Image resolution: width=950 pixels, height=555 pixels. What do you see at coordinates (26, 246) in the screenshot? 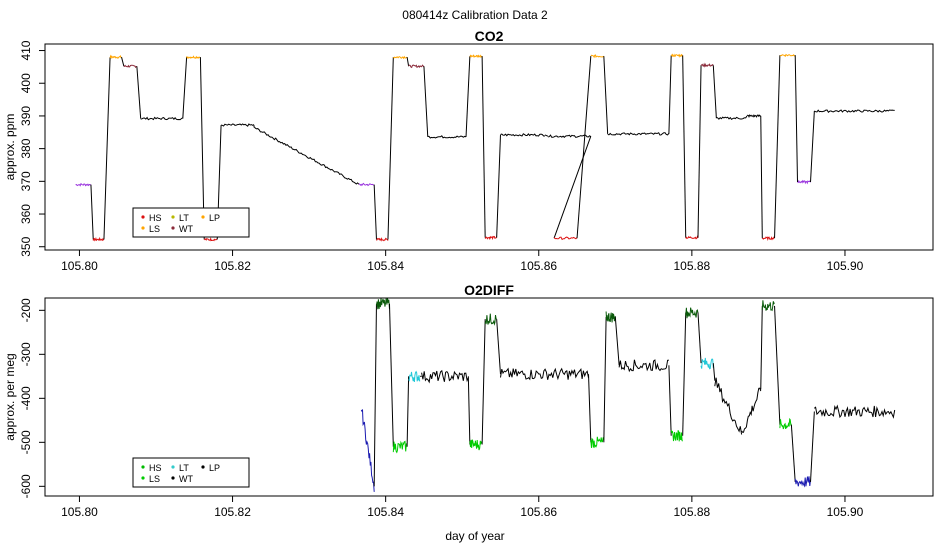
I see `y-tick-label: 350` at bounding box center [26, 246].